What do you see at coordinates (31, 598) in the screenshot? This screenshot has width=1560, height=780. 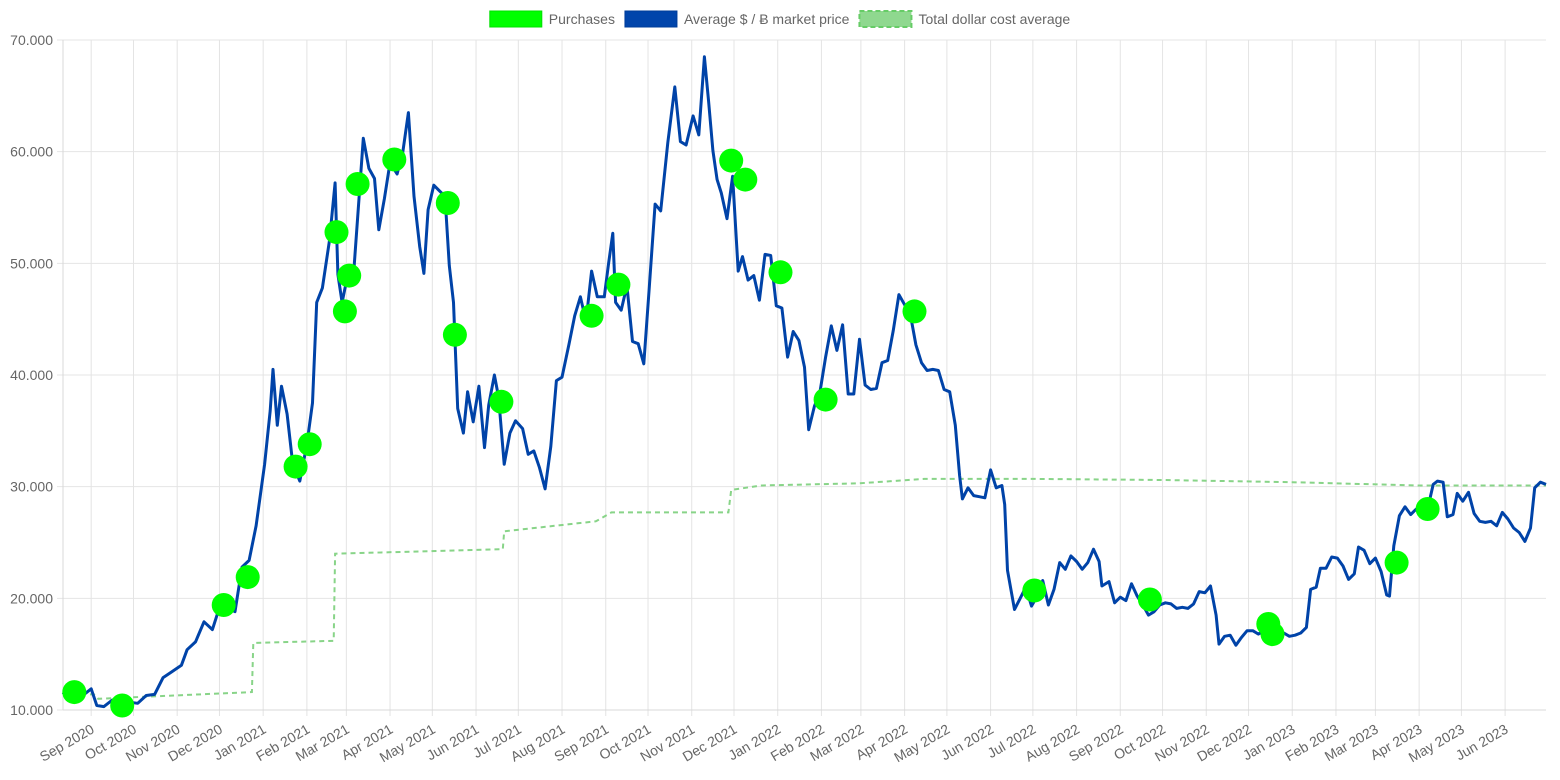 I see `y-tick-label: 20.000` at bounding box center [31, 598].